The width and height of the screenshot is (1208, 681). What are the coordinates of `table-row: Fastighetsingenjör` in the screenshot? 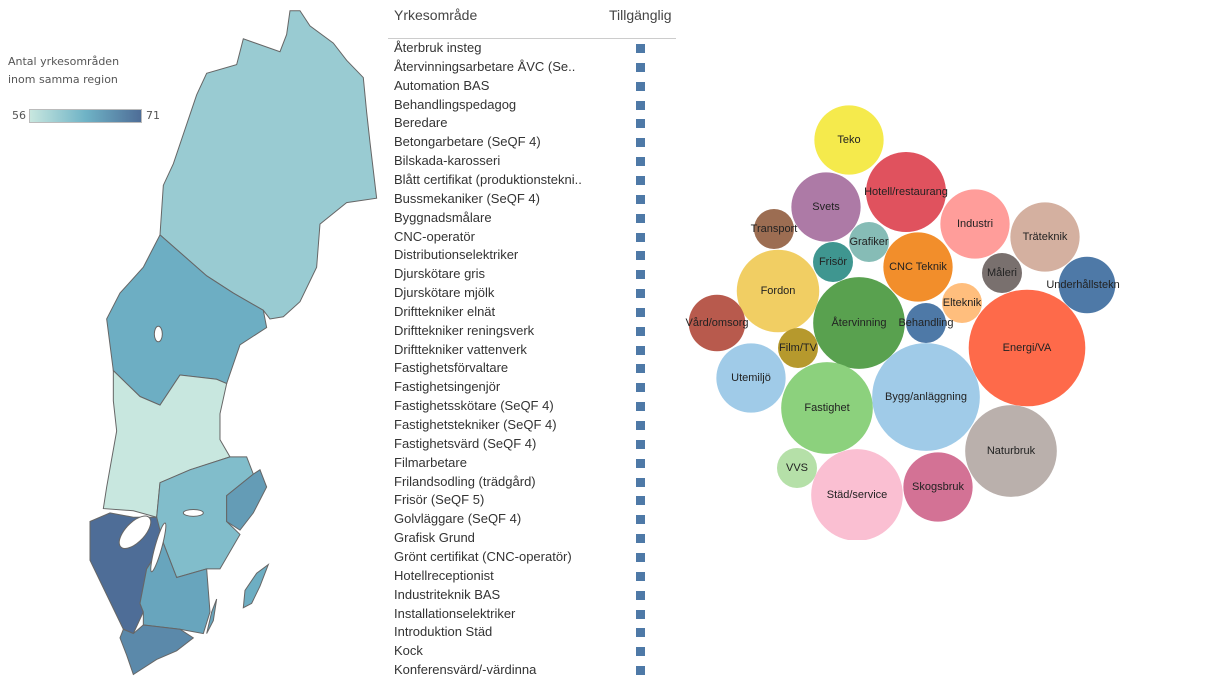 It's located at (534, 388).